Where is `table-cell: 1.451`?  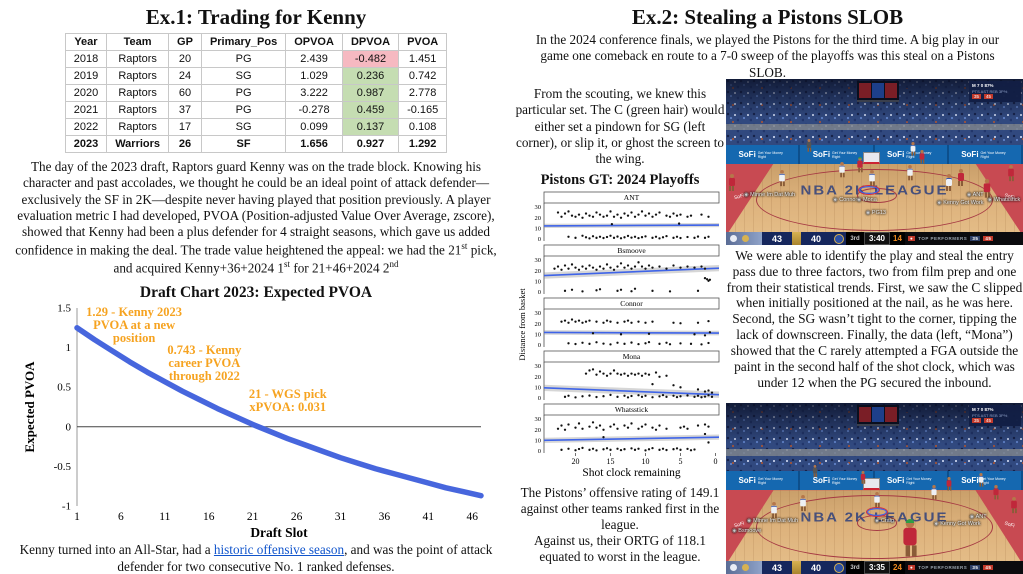 table-cell: 1.451 is located at coordinates (423, 59).